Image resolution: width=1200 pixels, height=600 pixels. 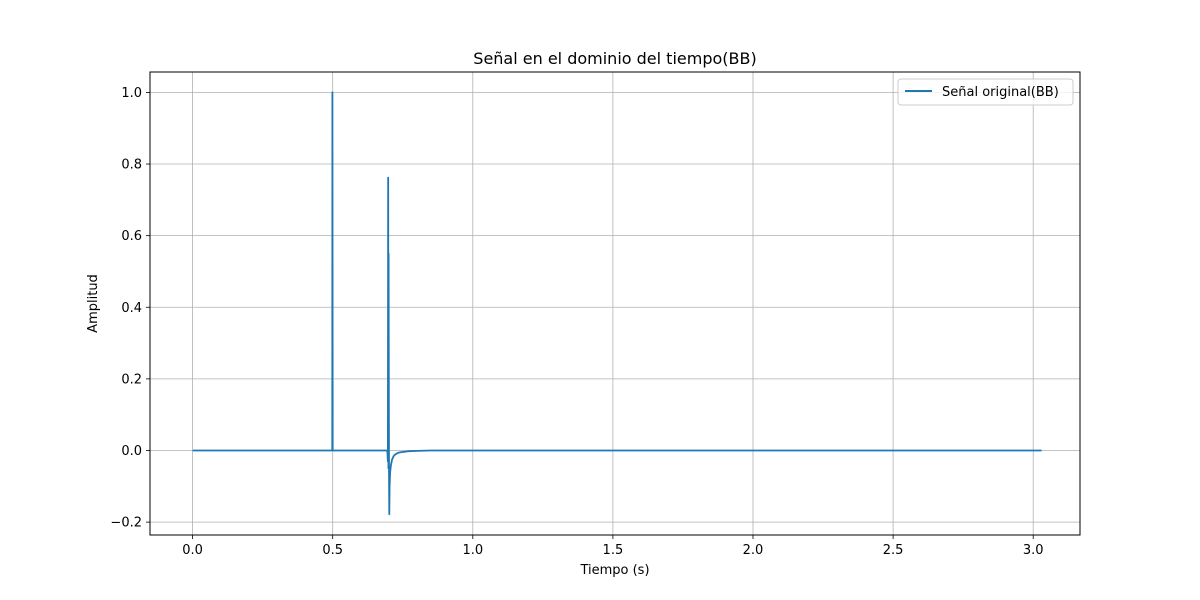 I want to click on y-tick-label: −0.2, so click(x=126, y=523).